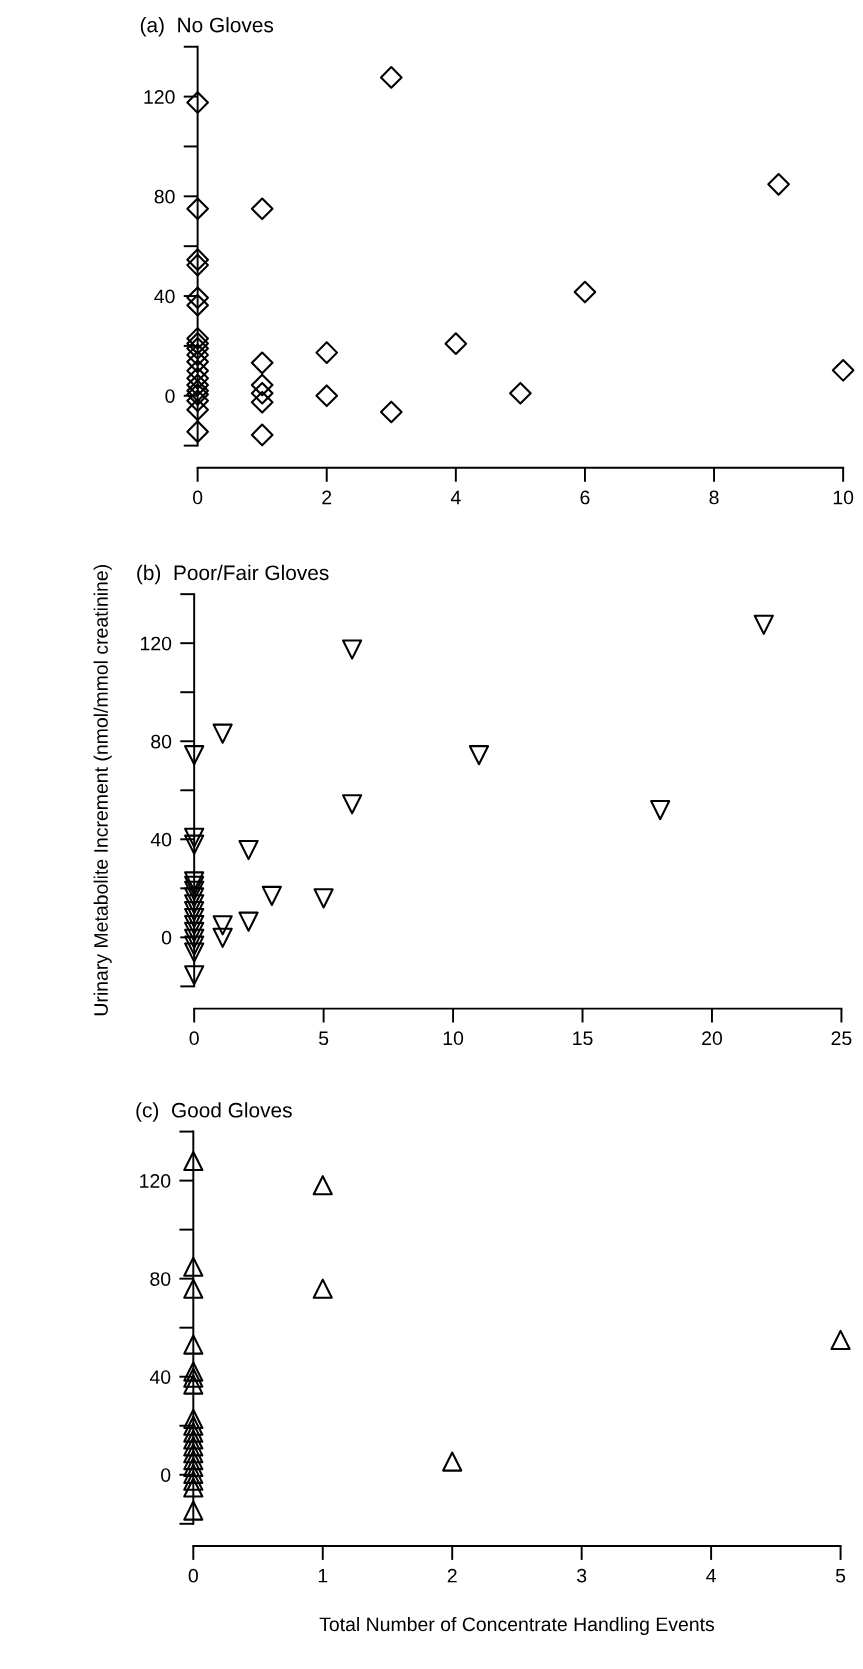 The image size is (863, 1669). I want to click on y-axis-title: Urinary Metabolite Increment (nmol/mmol creatinine), so click(102, 790).